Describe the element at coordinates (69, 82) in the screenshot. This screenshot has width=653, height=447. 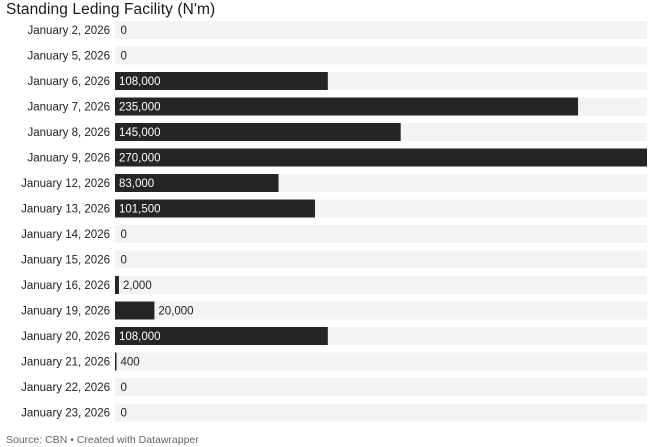
I see `category-label: January 6, 2026` at that location.